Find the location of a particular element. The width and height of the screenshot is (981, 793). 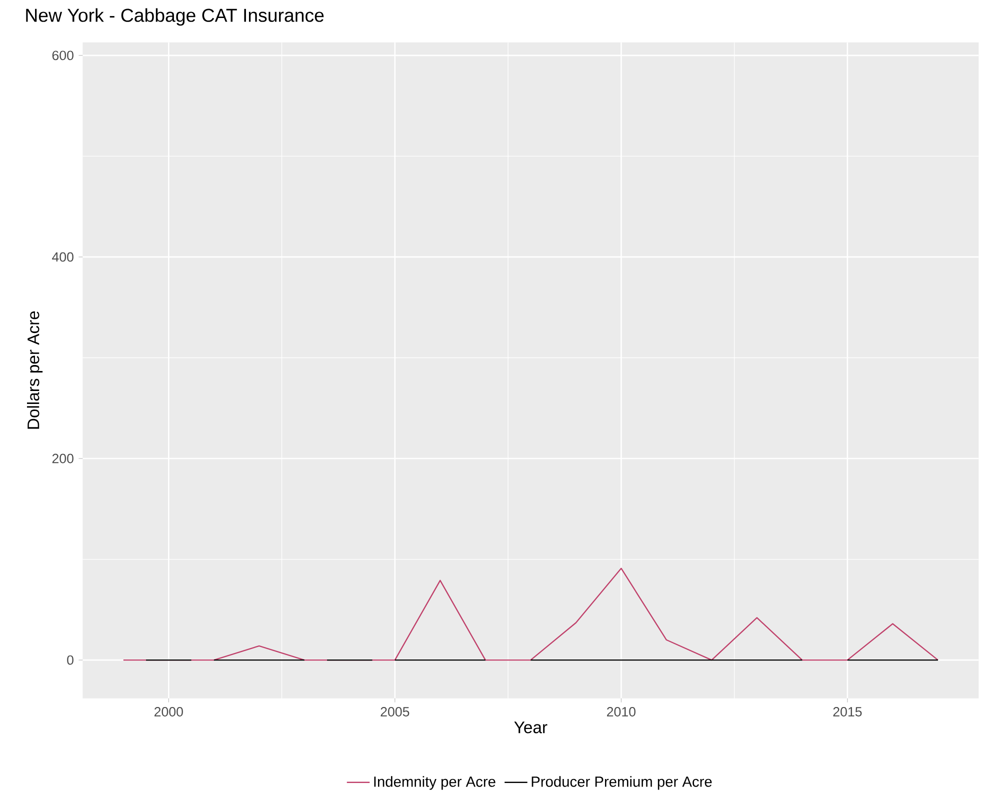

y-tick-label: 0 is located at coordinates (70, 660).